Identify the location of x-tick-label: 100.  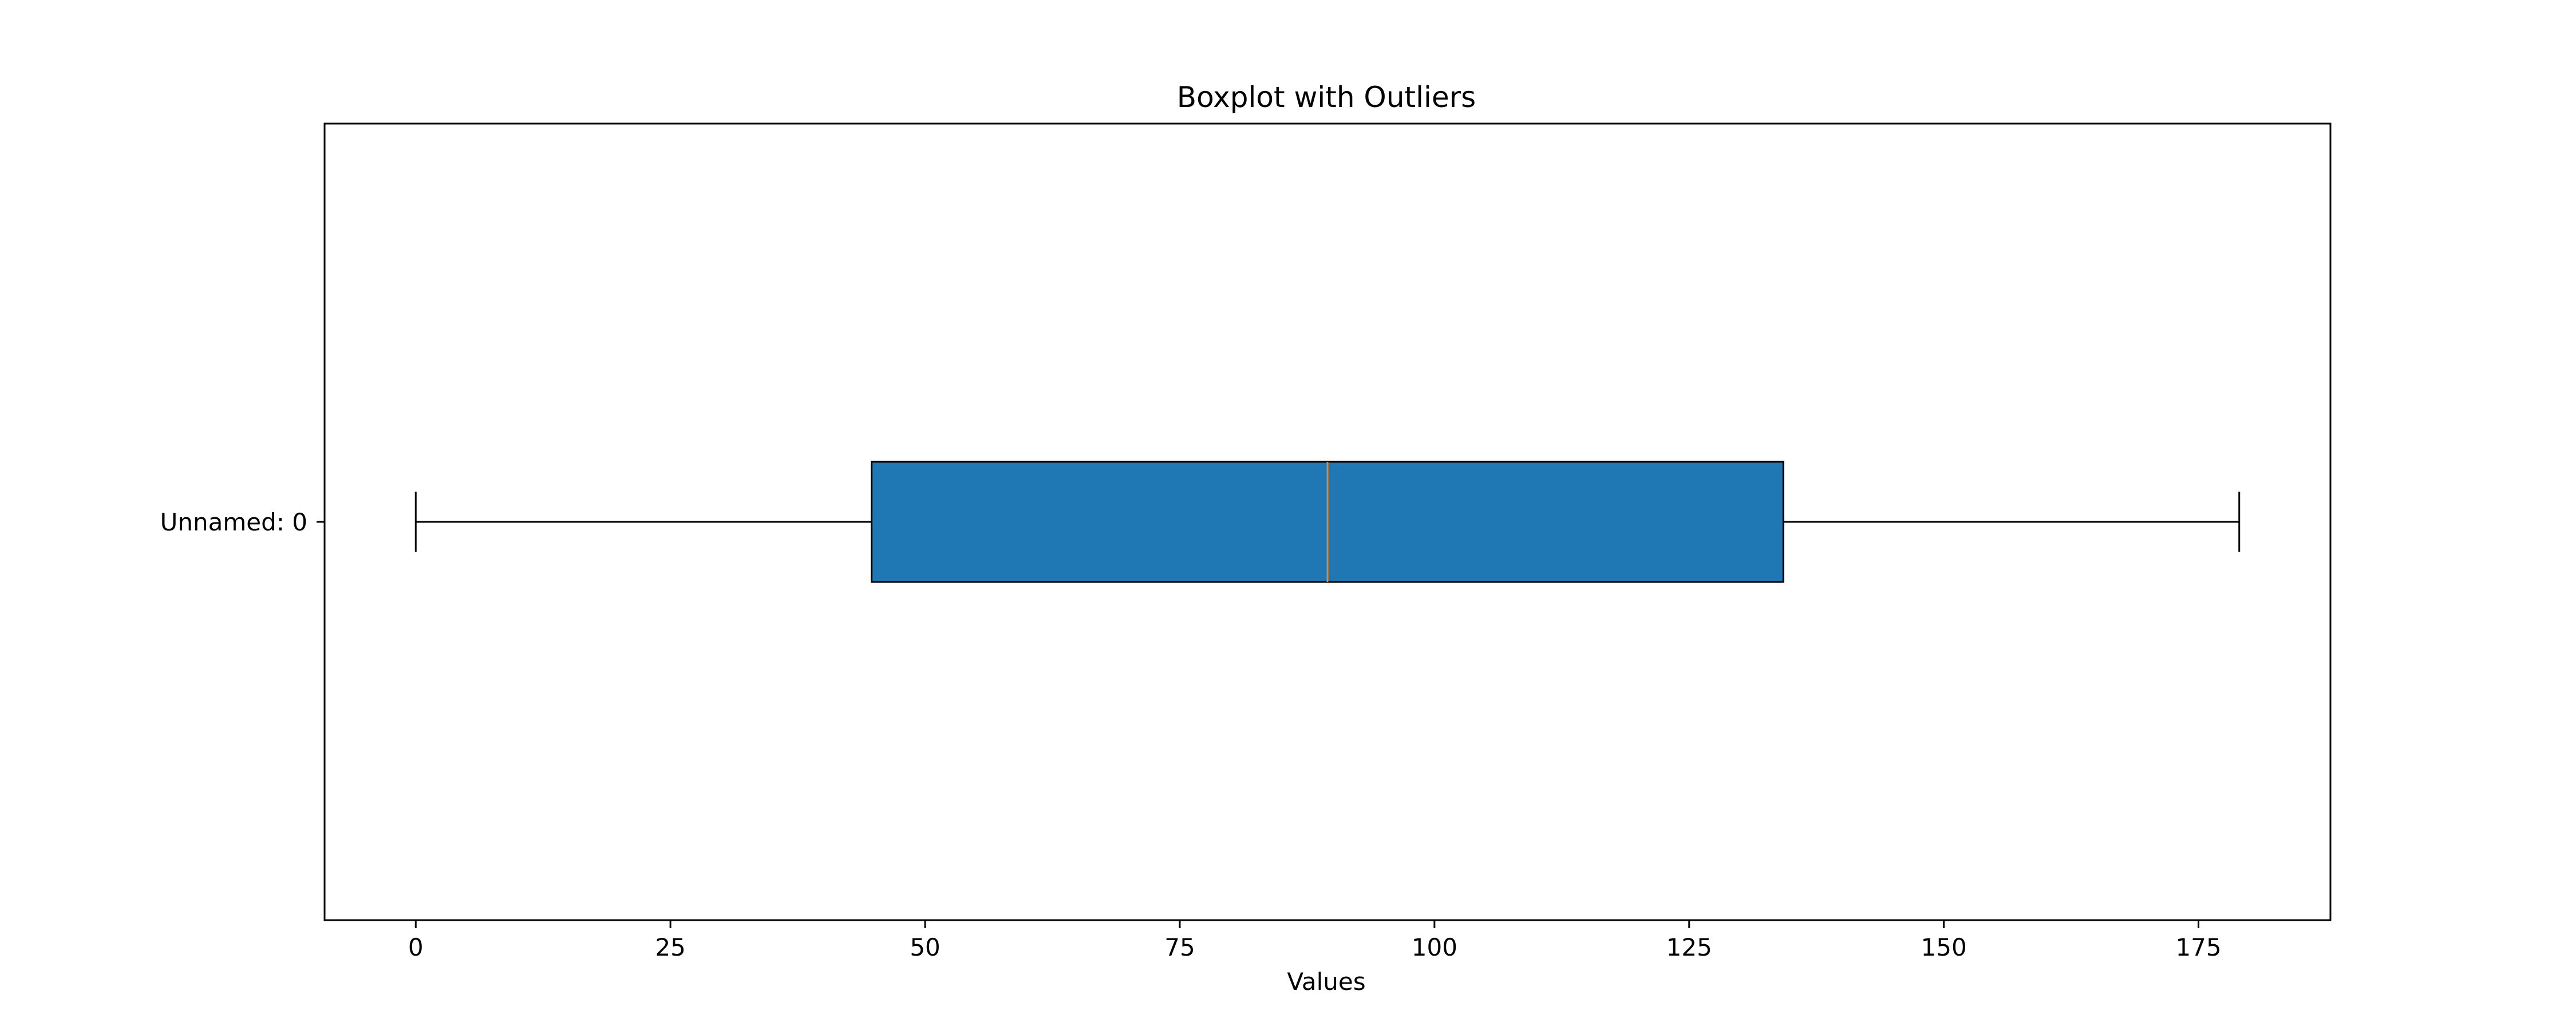
(1434, 947).